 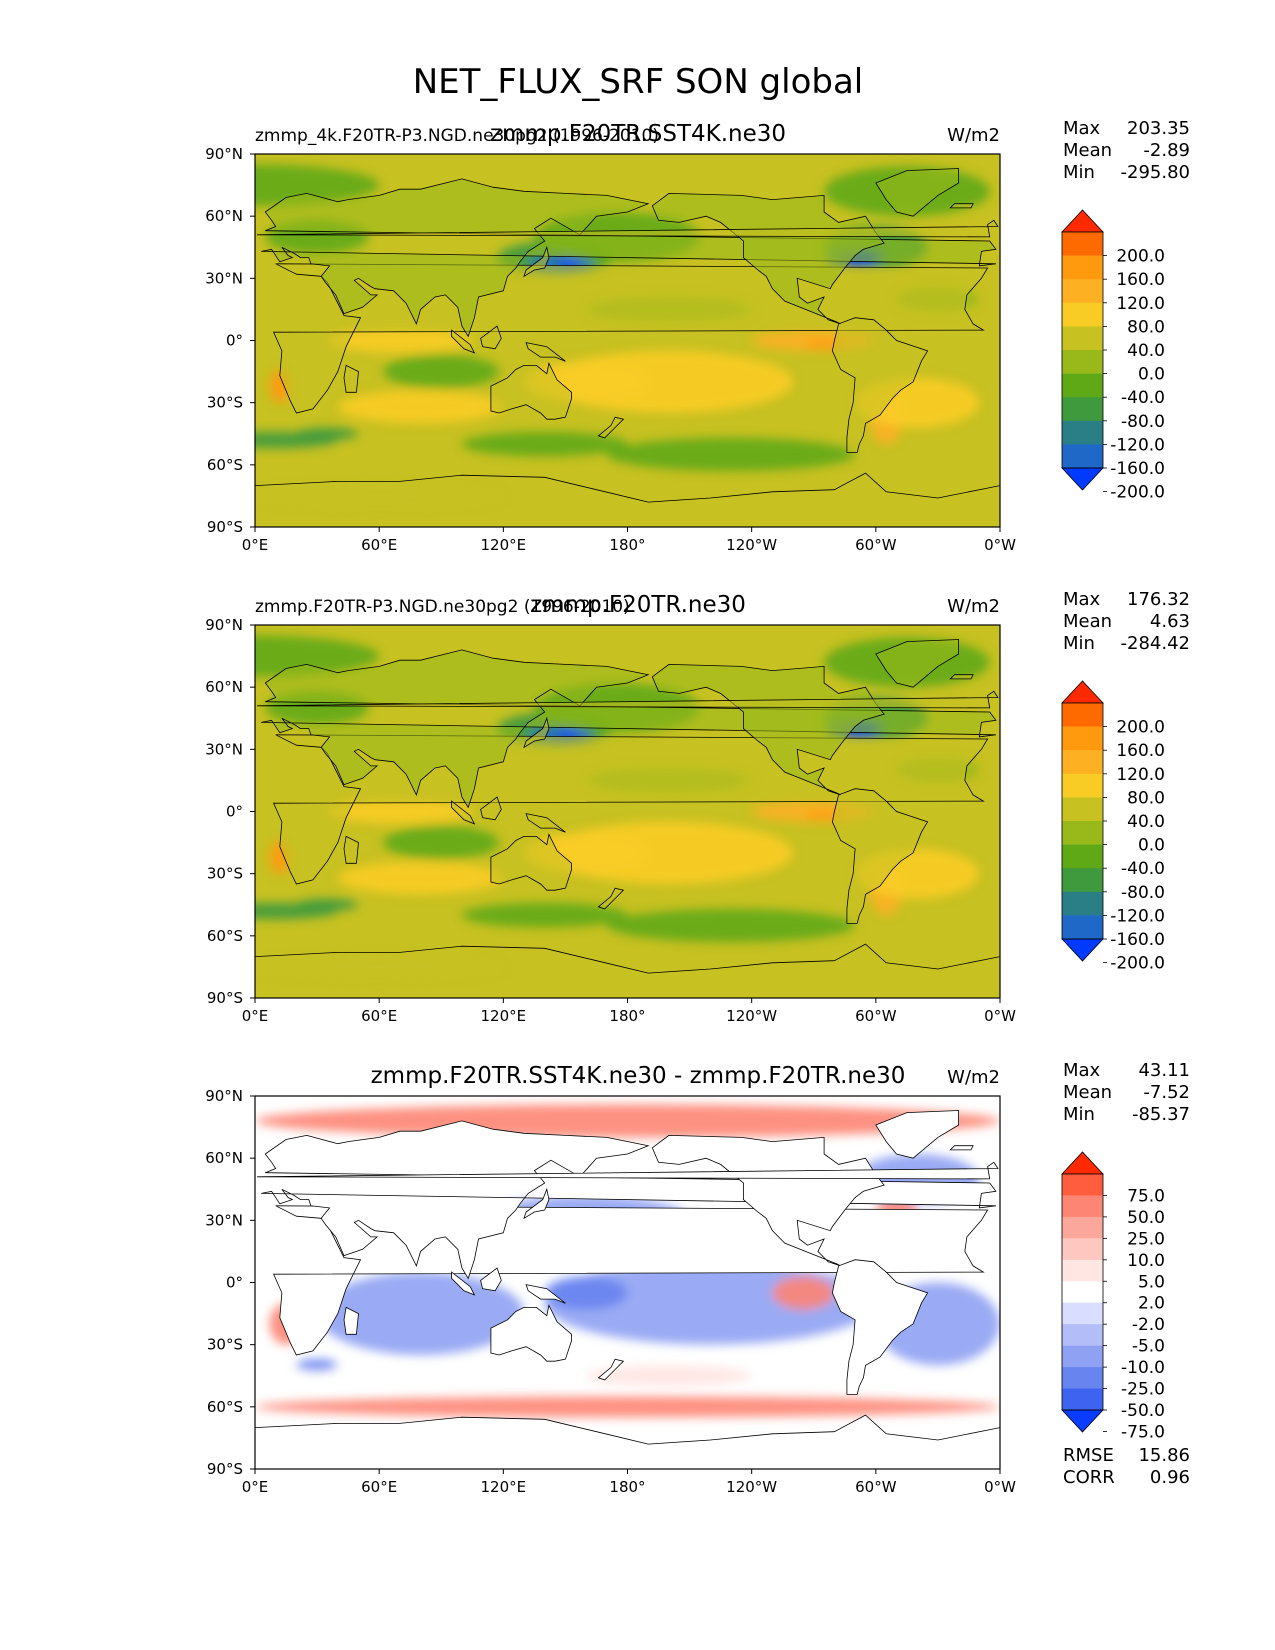 I want to click on colorbar-label: 50.0, so click(x=1146, y=1218).